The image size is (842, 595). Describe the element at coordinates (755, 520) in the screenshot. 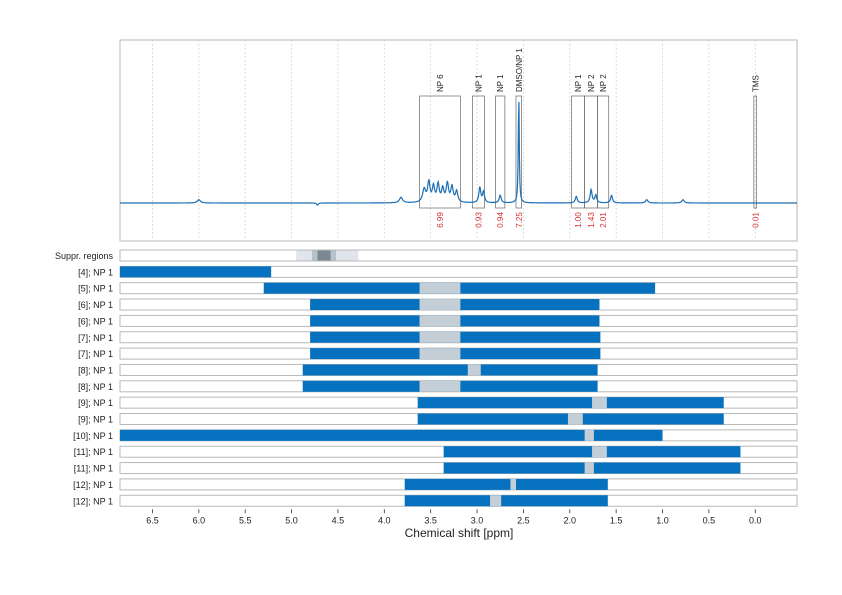

I see `x-tick-label: 0.0` at that location.